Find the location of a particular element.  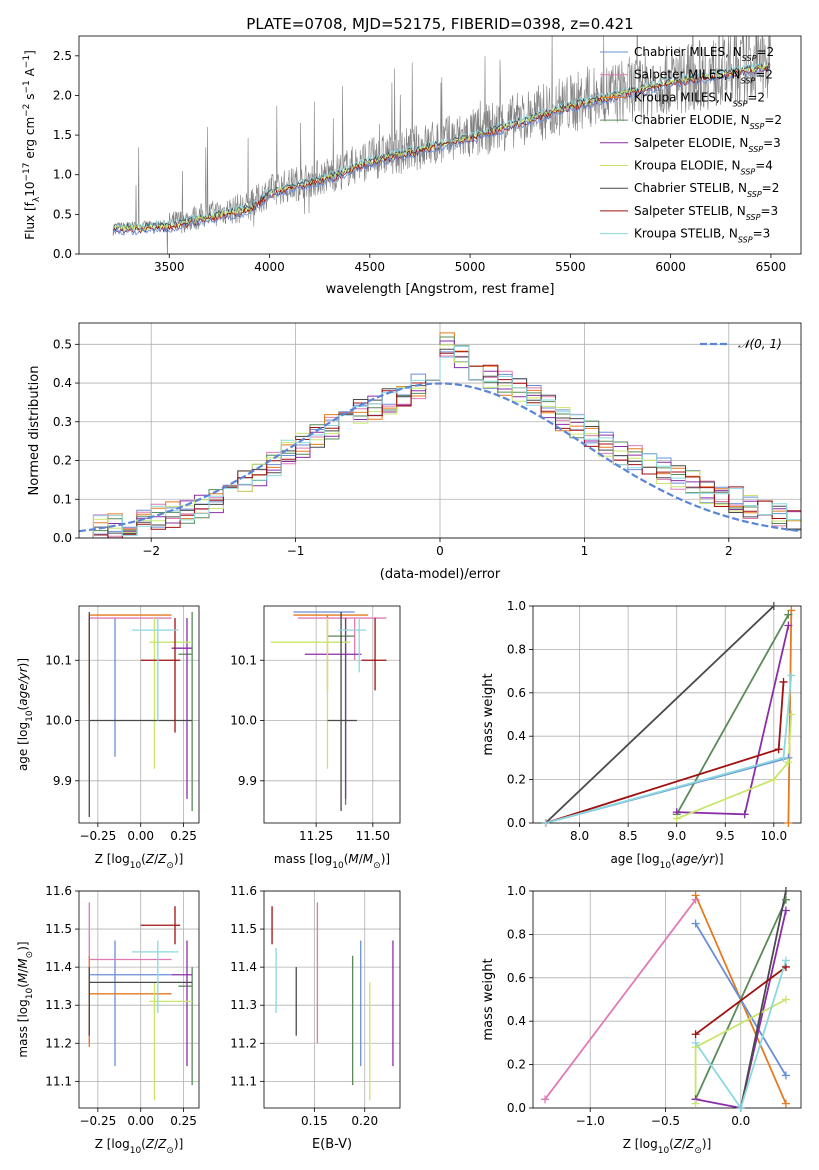

x-tick-label: 4000 is located at coordinates (269, 267).